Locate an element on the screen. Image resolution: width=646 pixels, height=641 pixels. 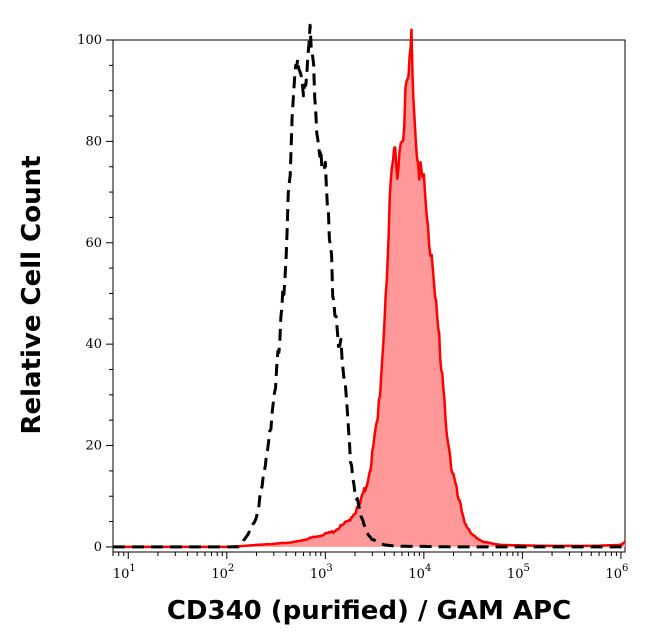
x-tick-label: 10⁵ is located at coordinates (518, 572).